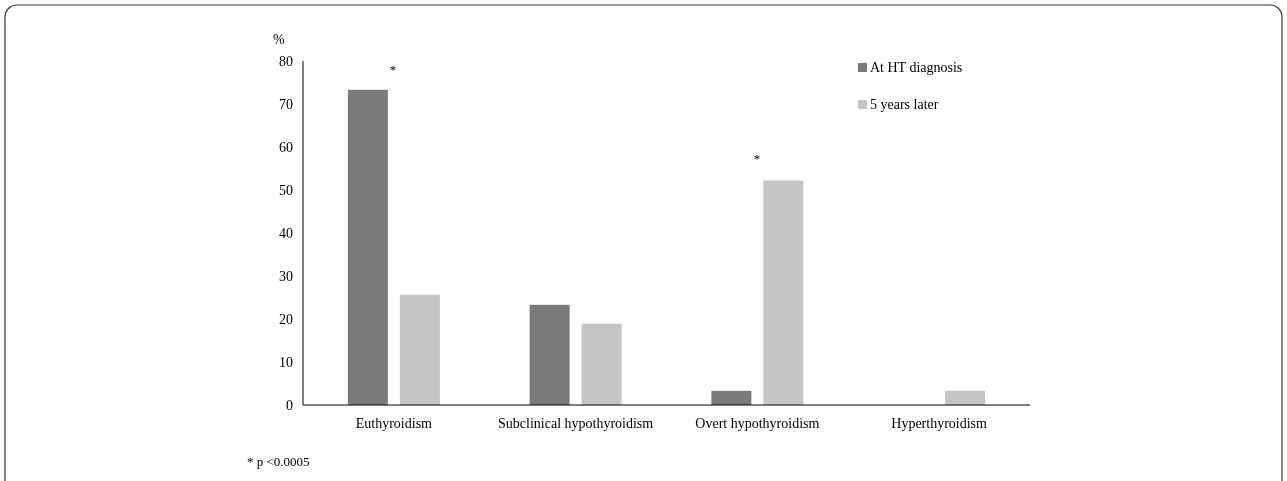 This screenshot has width=1287, height=481. What do you see at coordinates (939, 423) in the screenshot?
I see `x-tick-label: Hyperthyroidism` at bounding box center [939, 423].